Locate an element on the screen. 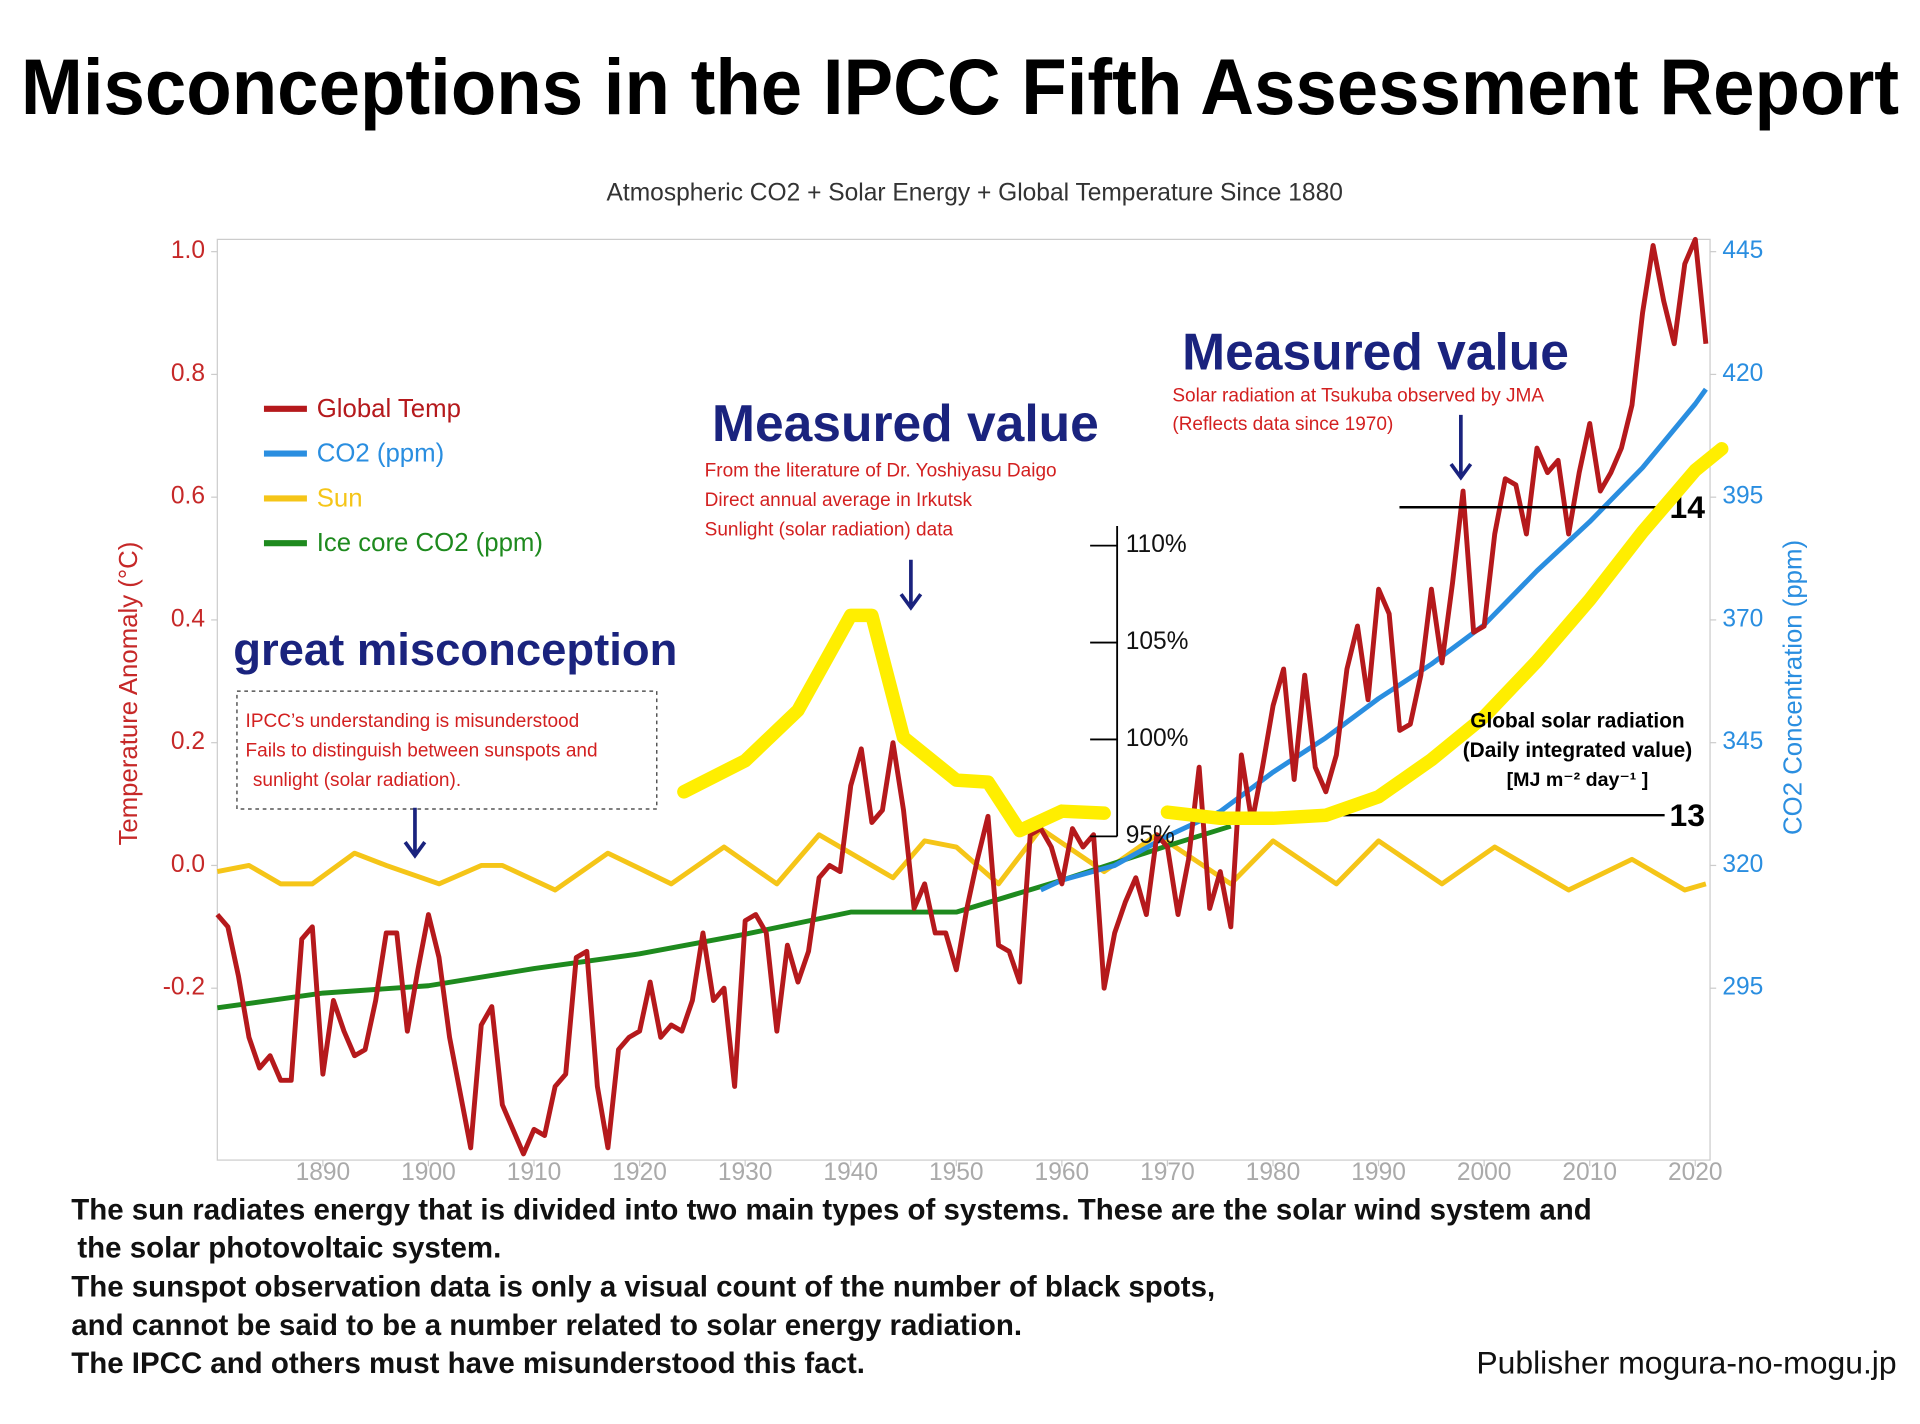  annotation-text: Sunlight (solar radiation) data is located at coordinates (829, 529).